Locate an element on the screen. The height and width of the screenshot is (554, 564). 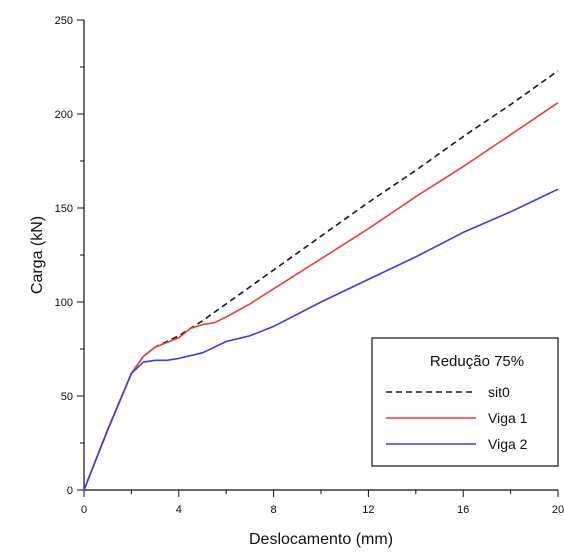
x-tick-label: 16 is located at coordinates (463, 510).